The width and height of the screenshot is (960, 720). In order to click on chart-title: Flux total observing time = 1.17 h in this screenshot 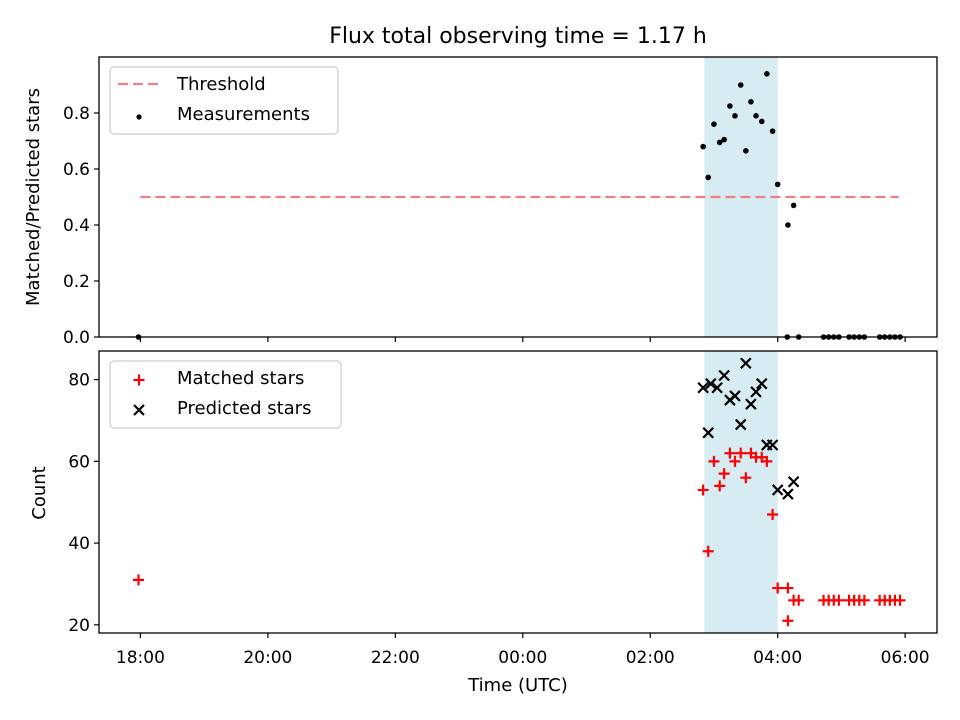, I will do `click(518, 36)`.